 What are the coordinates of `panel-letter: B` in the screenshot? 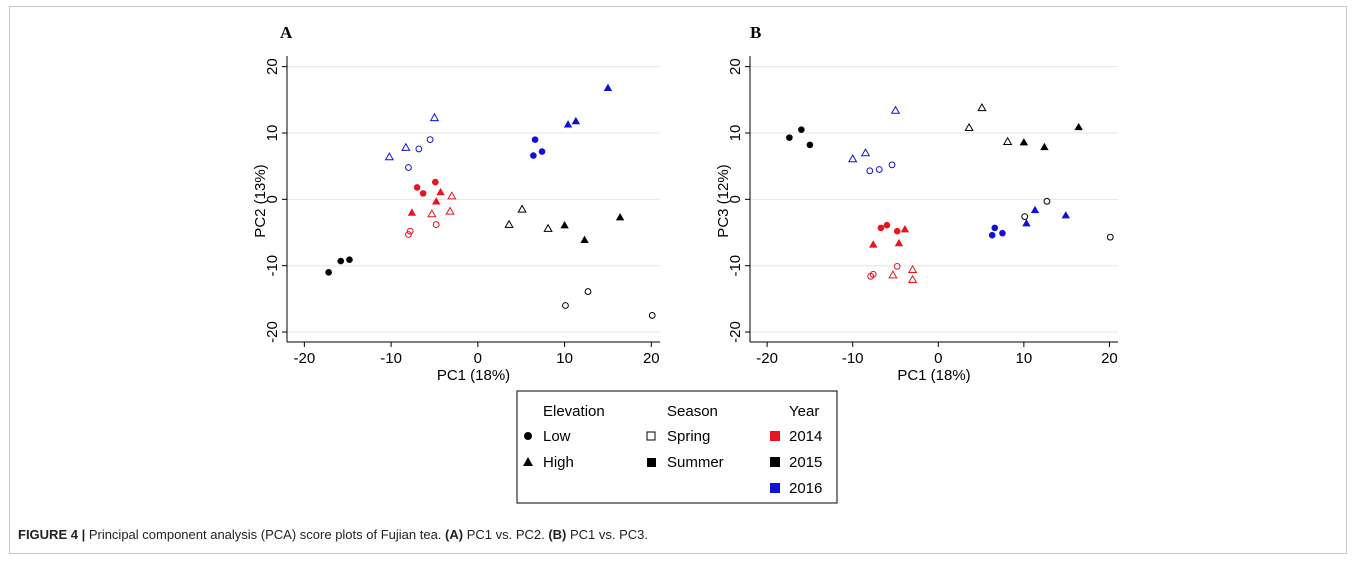 It's located at (755, 32).